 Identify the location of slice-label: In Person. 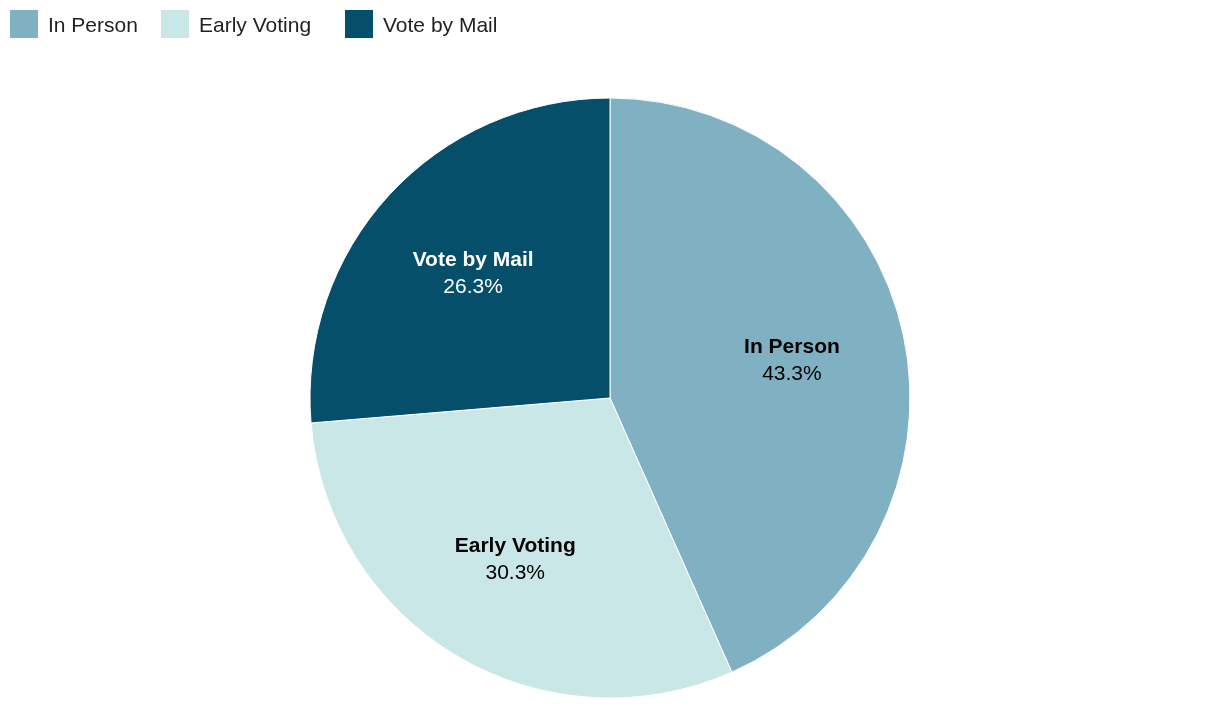
(792, 346).